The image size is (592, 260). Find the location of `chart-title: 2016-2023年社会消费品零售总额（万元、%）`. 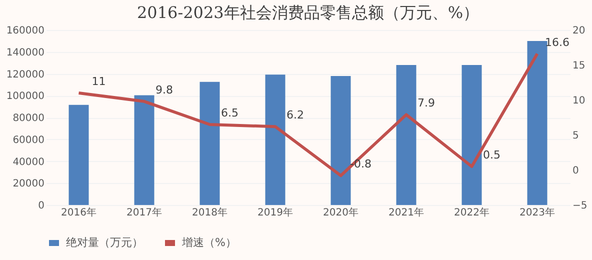

chart-title: 2016-2023年社会消费品零售总额（万元、%） is located at coordinates (308, 12).